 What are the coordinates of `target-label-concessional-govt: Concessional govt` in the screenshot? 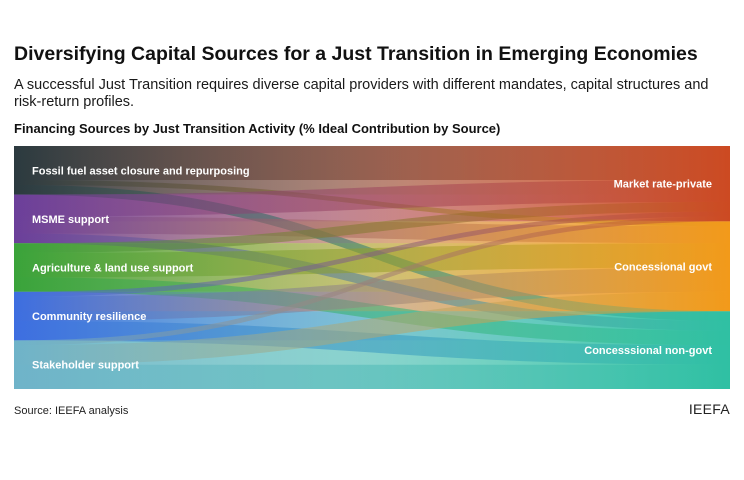 It's located at (663, 267).